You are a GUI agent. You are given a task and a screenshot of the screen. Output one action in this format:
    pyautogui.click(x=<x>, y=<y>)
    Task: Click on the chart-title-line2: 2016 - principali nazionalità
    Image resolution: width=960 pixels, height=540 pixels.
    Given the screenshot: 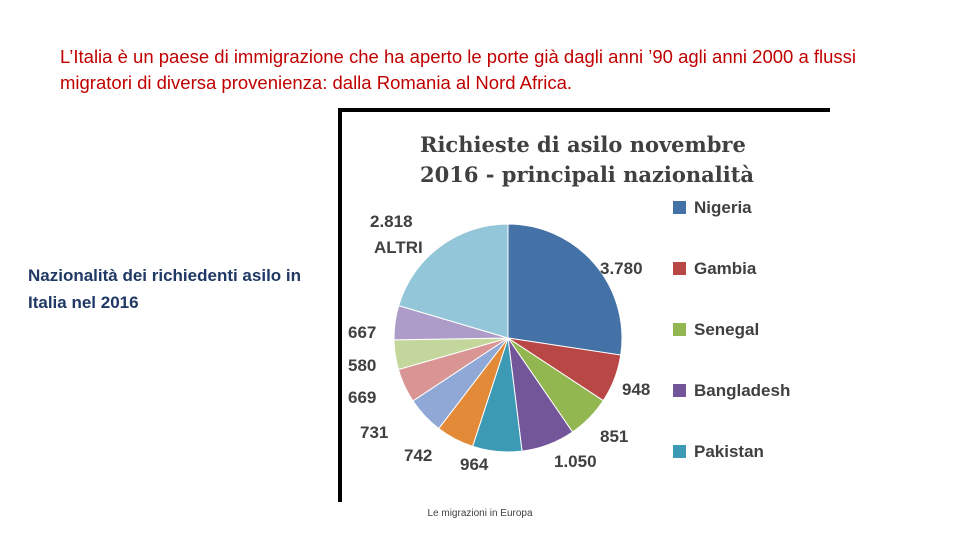 What is the action you would take?
    pyautogui.click(x=587, y=174)
    